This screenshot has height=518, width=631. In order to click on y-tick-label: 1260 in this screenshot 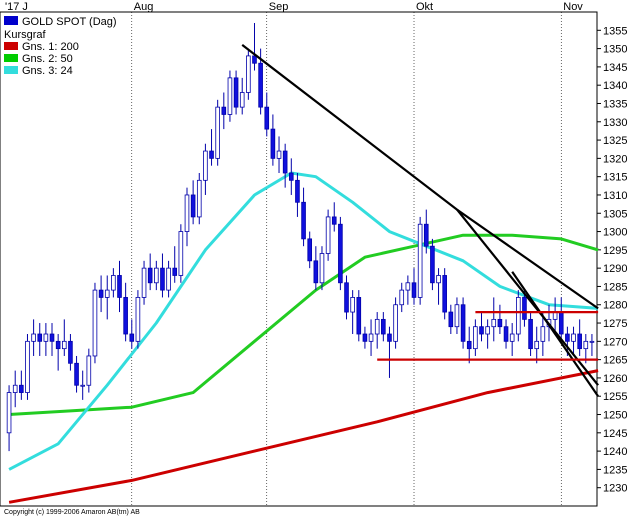, I will do `click(615, 379)`.